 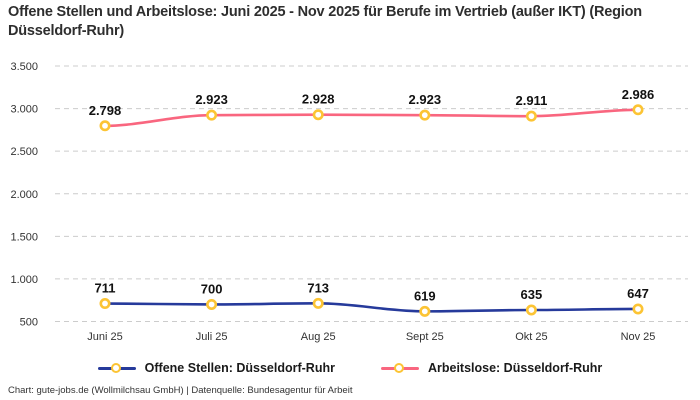 I want to click on y-axis-tick-label: 2.000, so click(x=24, y=195).